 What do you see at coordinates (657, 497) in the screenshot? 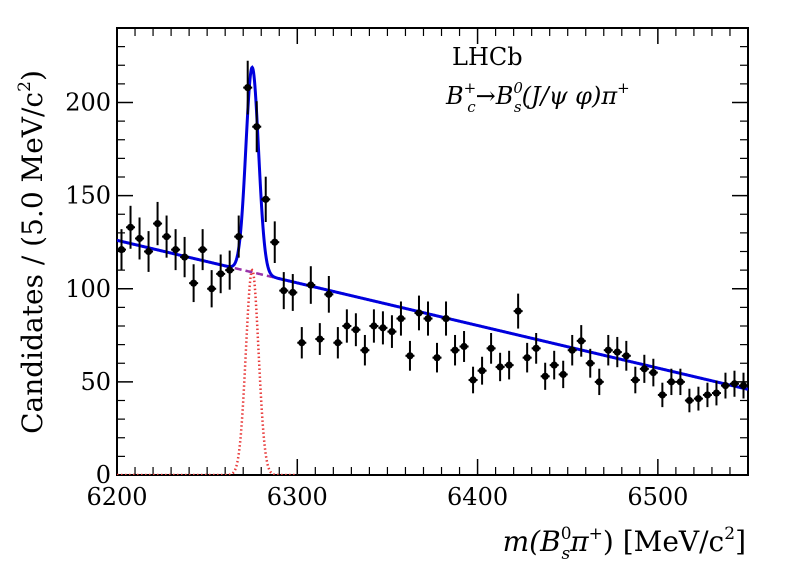
I see `x-tick-label: 6500` at bounding box center [657, 497].